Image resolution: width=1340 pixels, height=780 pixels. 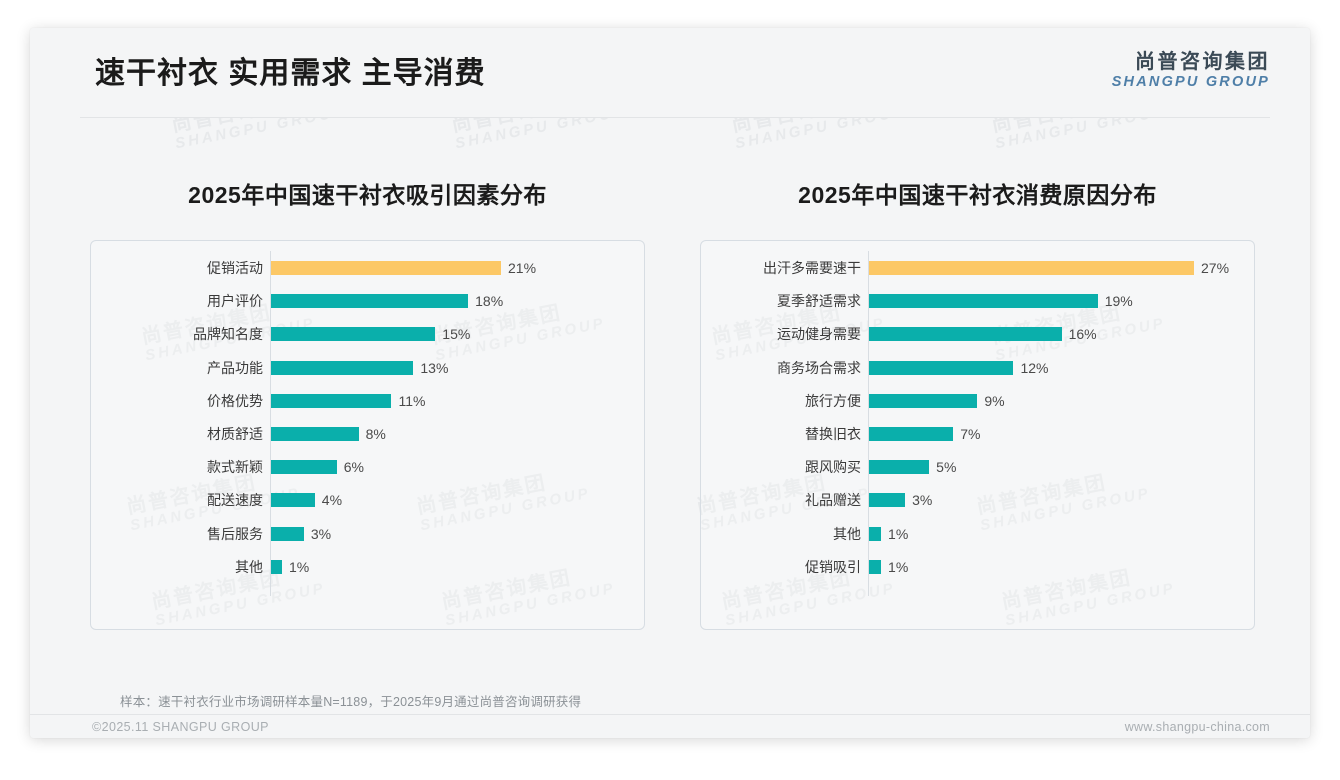 What do you see at coordinates (522, 268) in the screenshot?
I see `bar-value-label: 21%` at bounding box center [522, 268].